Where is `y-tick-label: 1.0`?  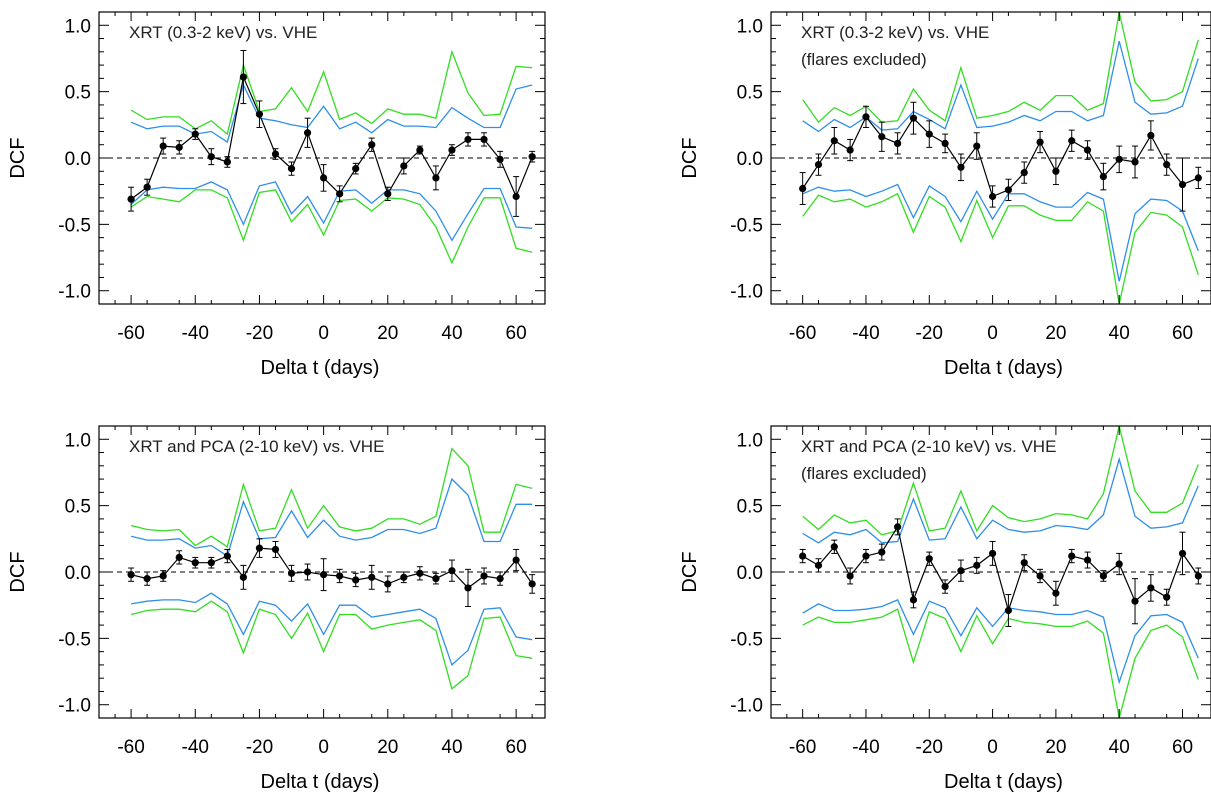 y-tick-label: 1.0 is located at coordinates (78, 26).